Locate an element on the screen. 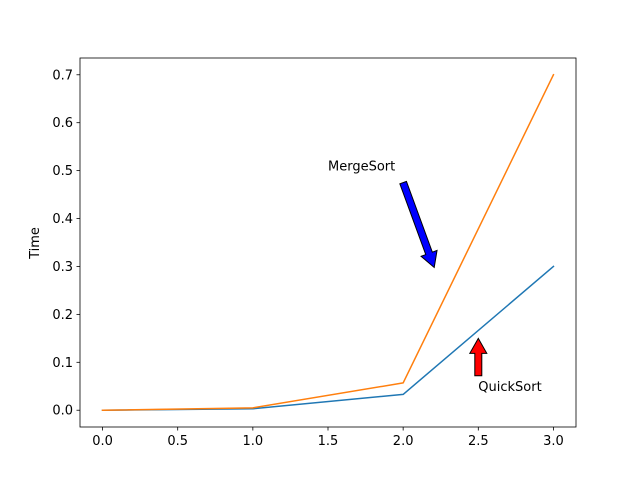  annotation-mergesort-label: MergeSort is located at coordinates (361, 167).